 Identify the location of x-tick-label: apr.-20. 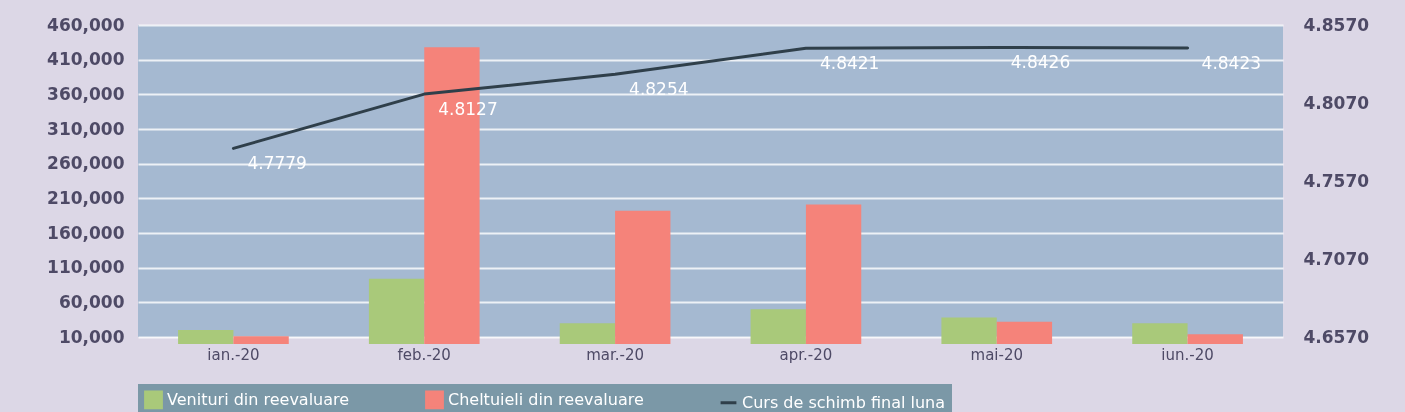
(806, 354).